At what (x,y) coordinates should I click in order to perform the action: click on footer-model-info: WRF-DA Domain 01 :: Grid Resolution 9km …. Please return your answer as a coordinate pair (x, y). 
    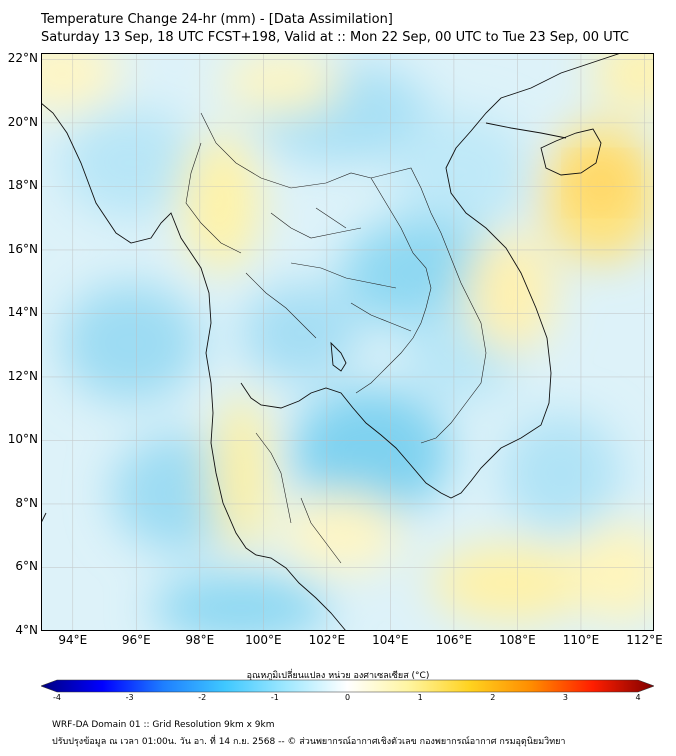
    Looking at the image, I should click on (163, 725).